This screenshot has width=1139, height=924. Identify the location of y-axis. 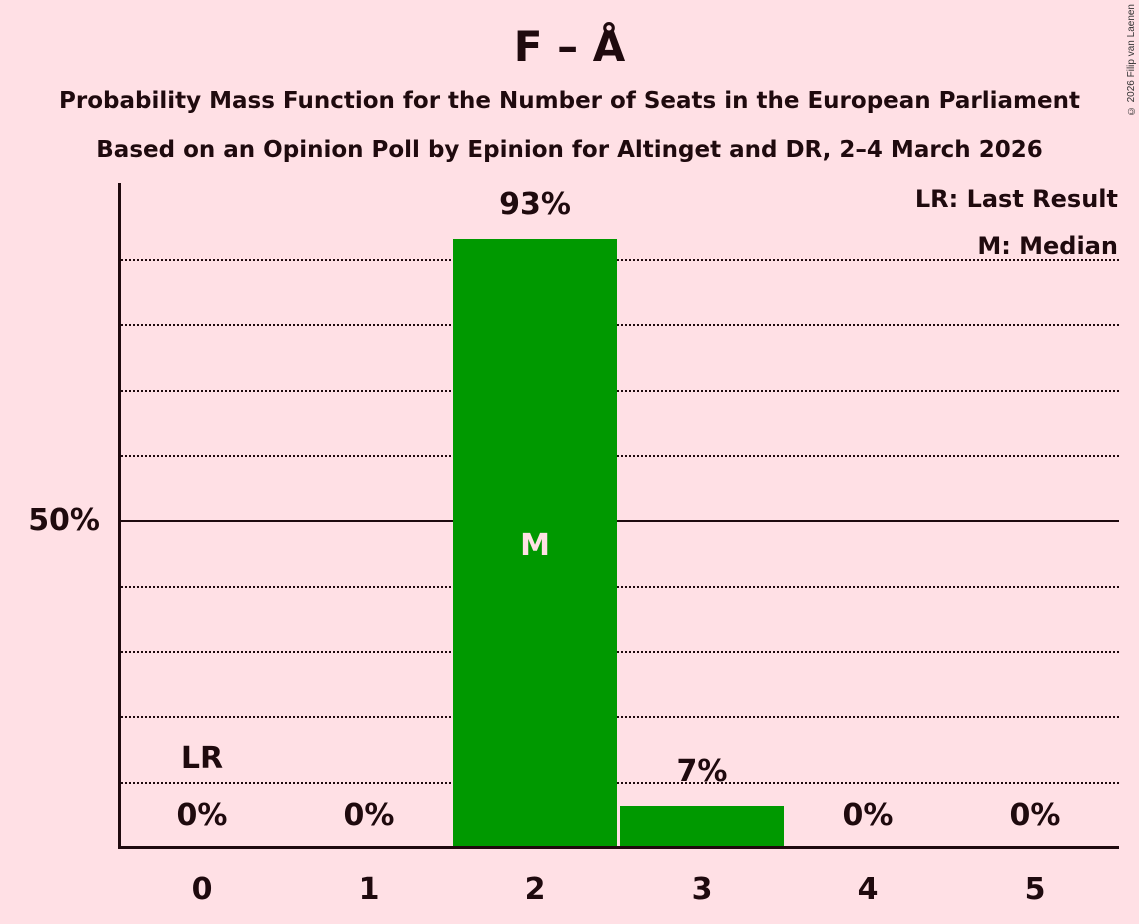
(119, 516).